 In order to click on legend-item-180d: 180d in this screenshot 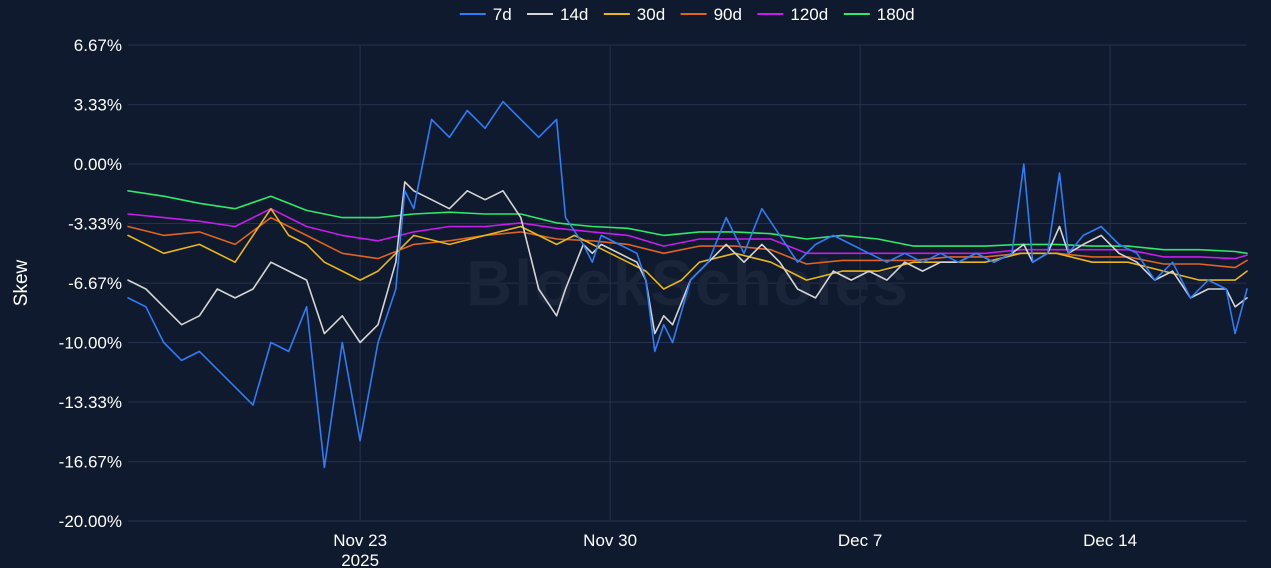, I will do `click(879, 14)`.